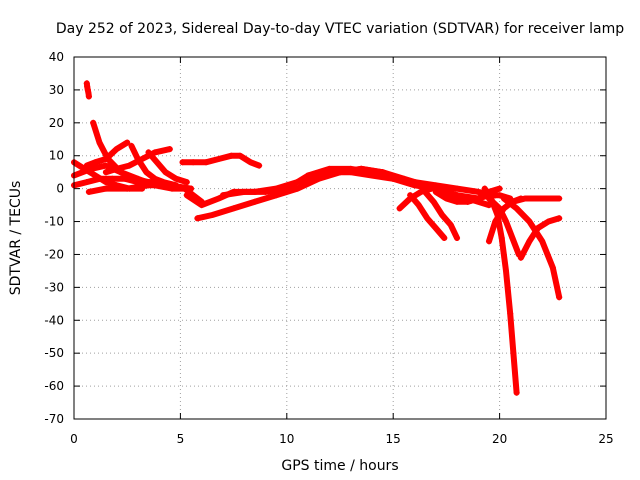  Describe the element at coordinates (181, 439) in the screenshot. I see `x-tick-label: 5` at that location.